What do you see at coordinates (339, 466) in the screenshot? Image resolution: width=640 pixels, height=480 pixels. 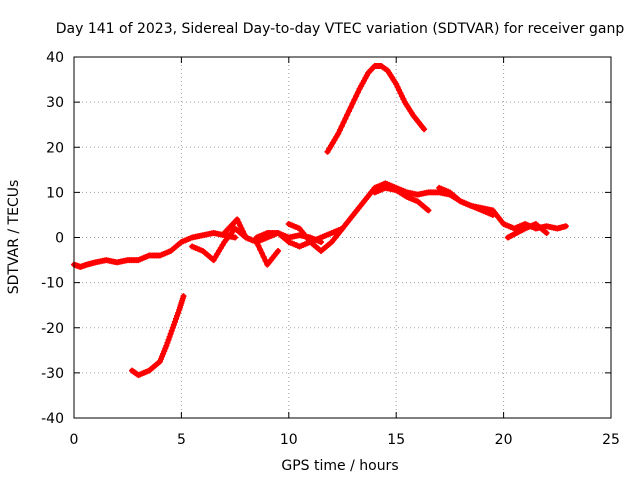 I see `x-axis-label: GPS time / hours` at bounding box center [339, 466].